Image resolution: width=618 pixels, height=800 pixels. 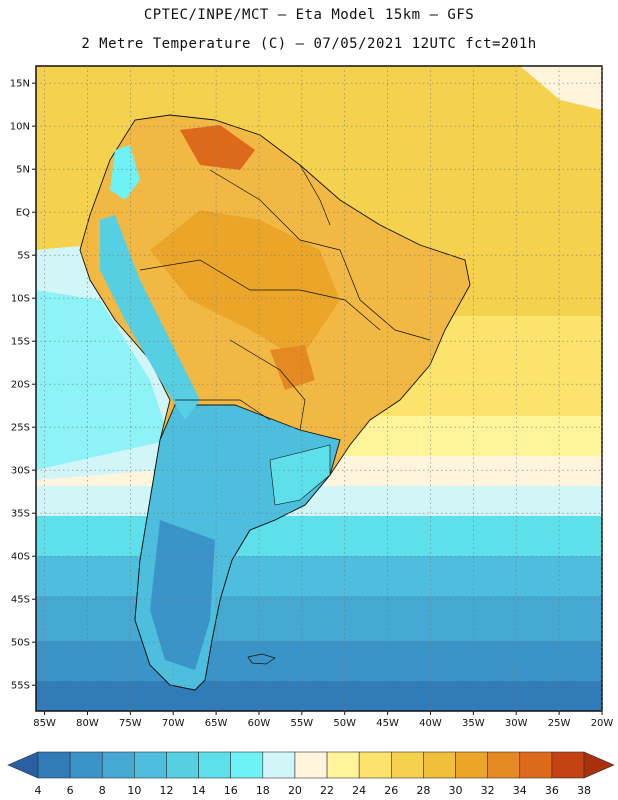 What do you see at coordinates (130, 723) in the screenshot?
I see `lon-label: 75W` at bounding box center [130, 723].